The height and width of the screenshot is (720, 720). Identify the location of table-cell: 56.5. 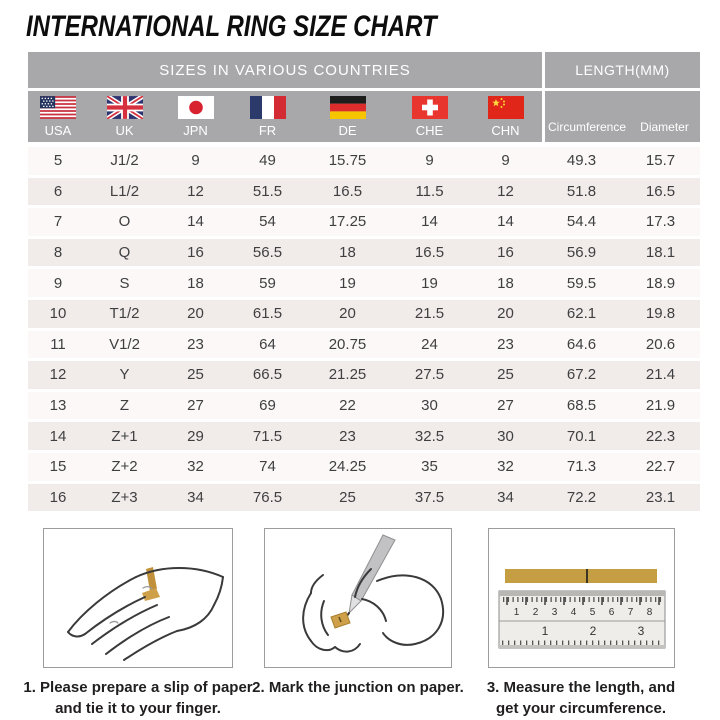
(267, 253).